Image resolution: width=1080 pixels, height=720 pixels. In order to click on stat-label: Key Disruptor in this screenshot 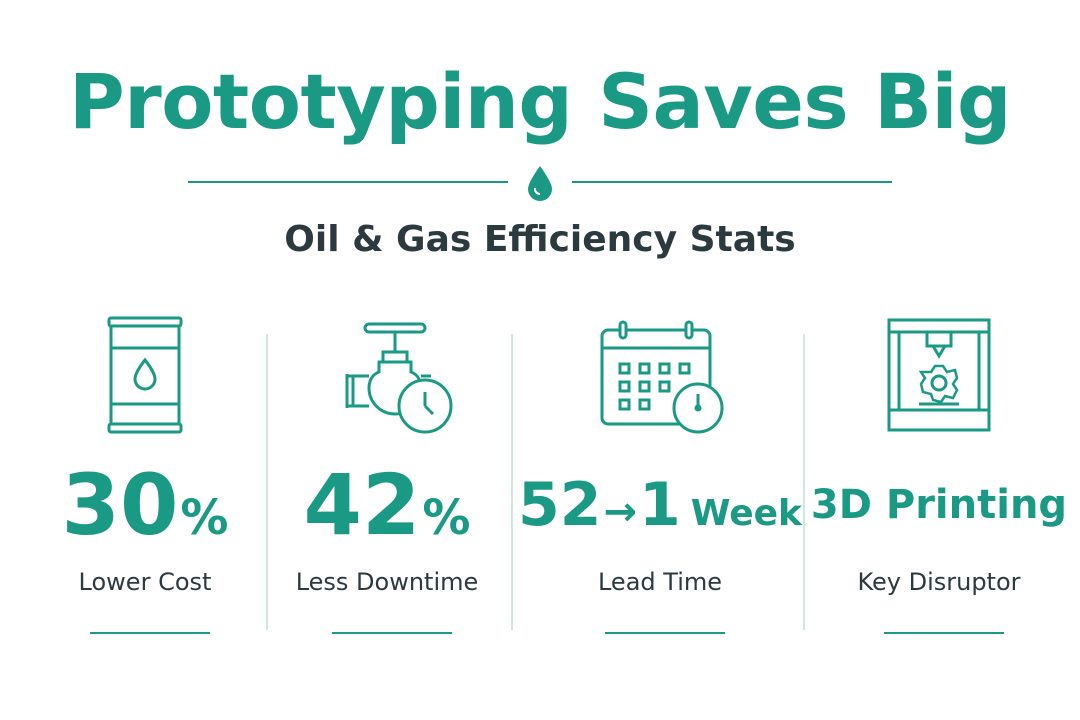, I will do `click(939, 582)`.